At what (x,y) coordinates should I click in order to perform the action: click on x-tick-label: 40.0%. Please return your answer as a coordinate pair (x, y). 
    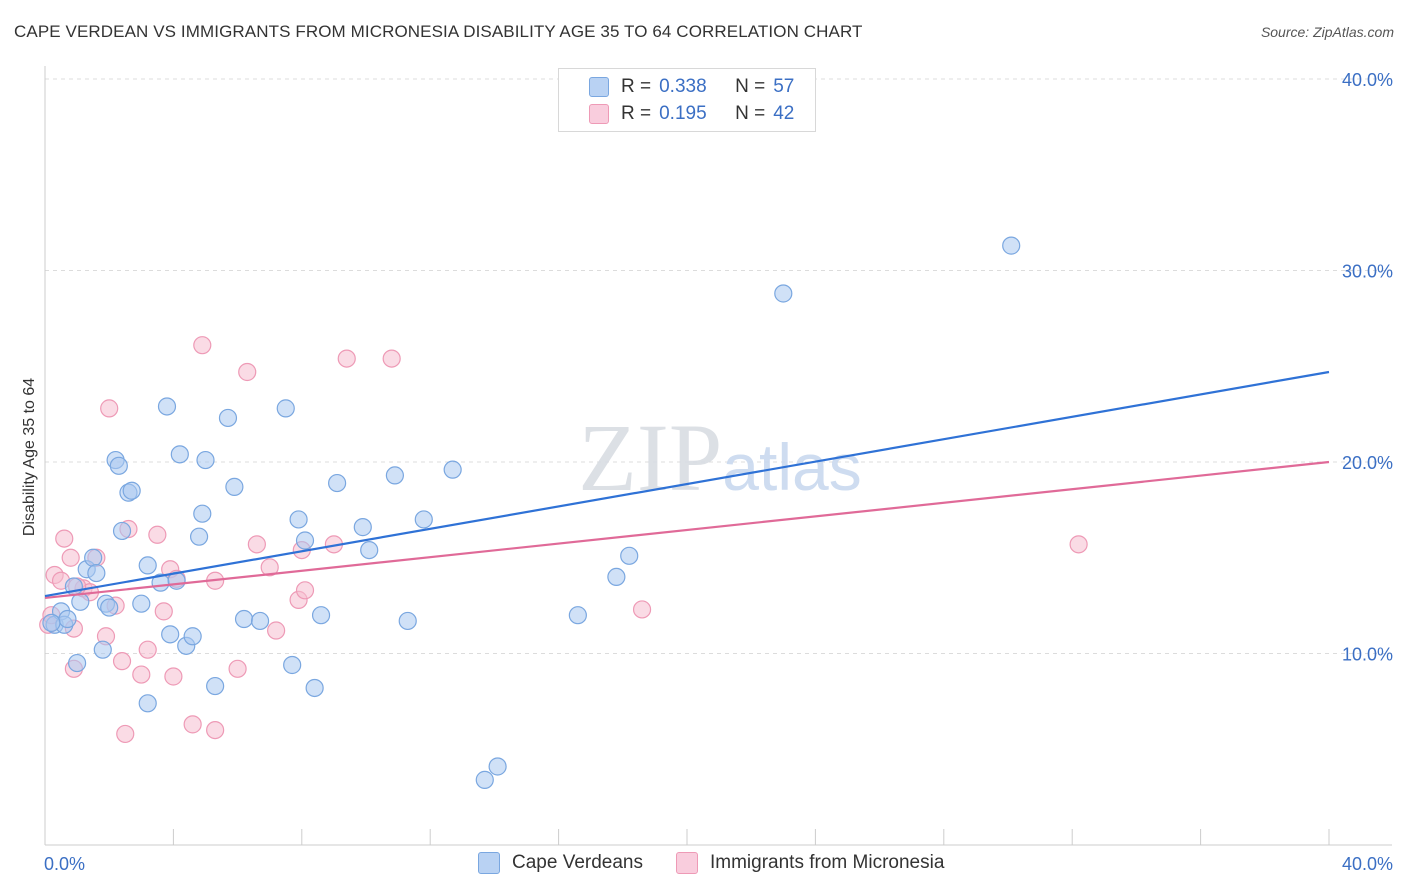
    Looking at the image, I should click on (1367, 864).